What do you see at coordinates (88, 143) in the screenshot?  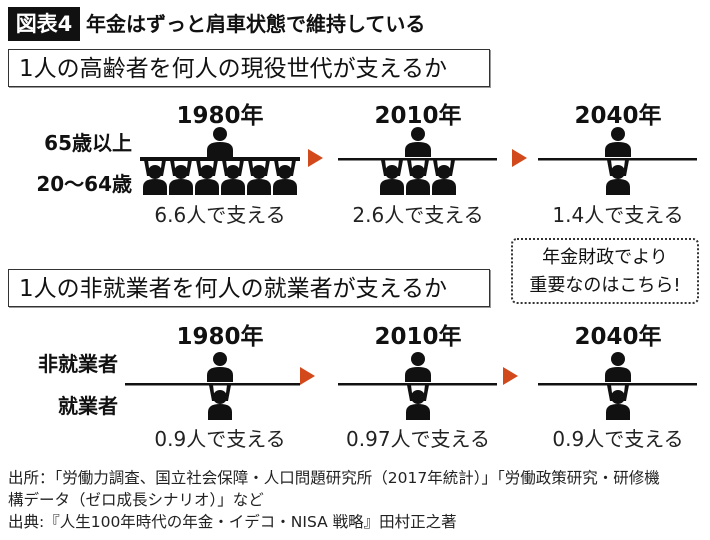 I see `section1-label-top: 65歳以上` at bounding box center [88, 143].